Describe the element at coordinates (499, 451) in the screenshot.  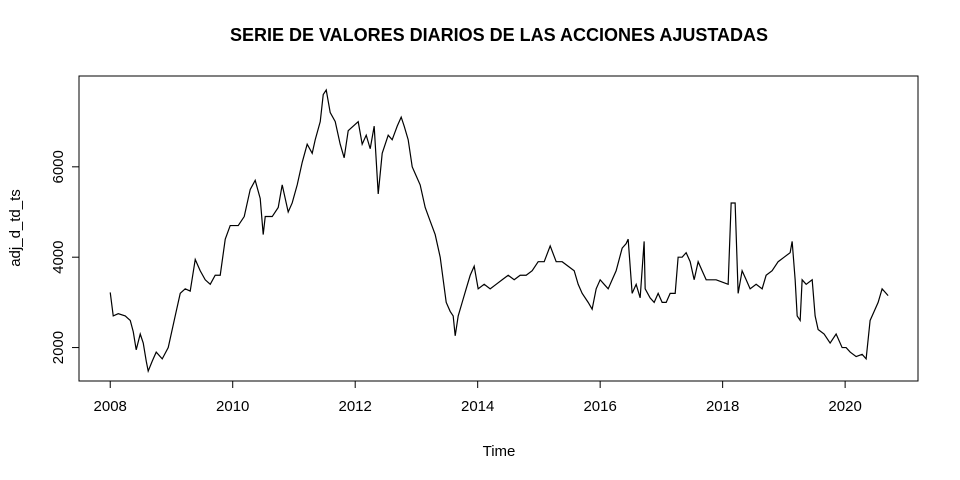
I see `x-axis-title: Time` at that location.